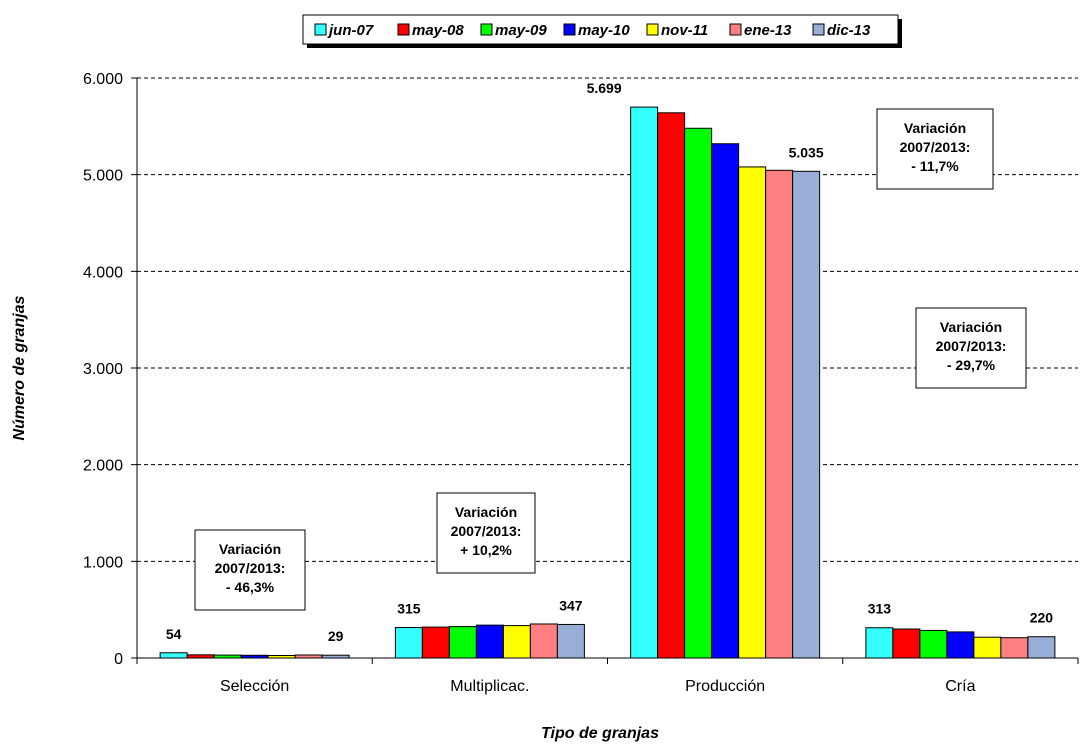  I want to click on y-tick-label: 4.000, so click(103, 272).